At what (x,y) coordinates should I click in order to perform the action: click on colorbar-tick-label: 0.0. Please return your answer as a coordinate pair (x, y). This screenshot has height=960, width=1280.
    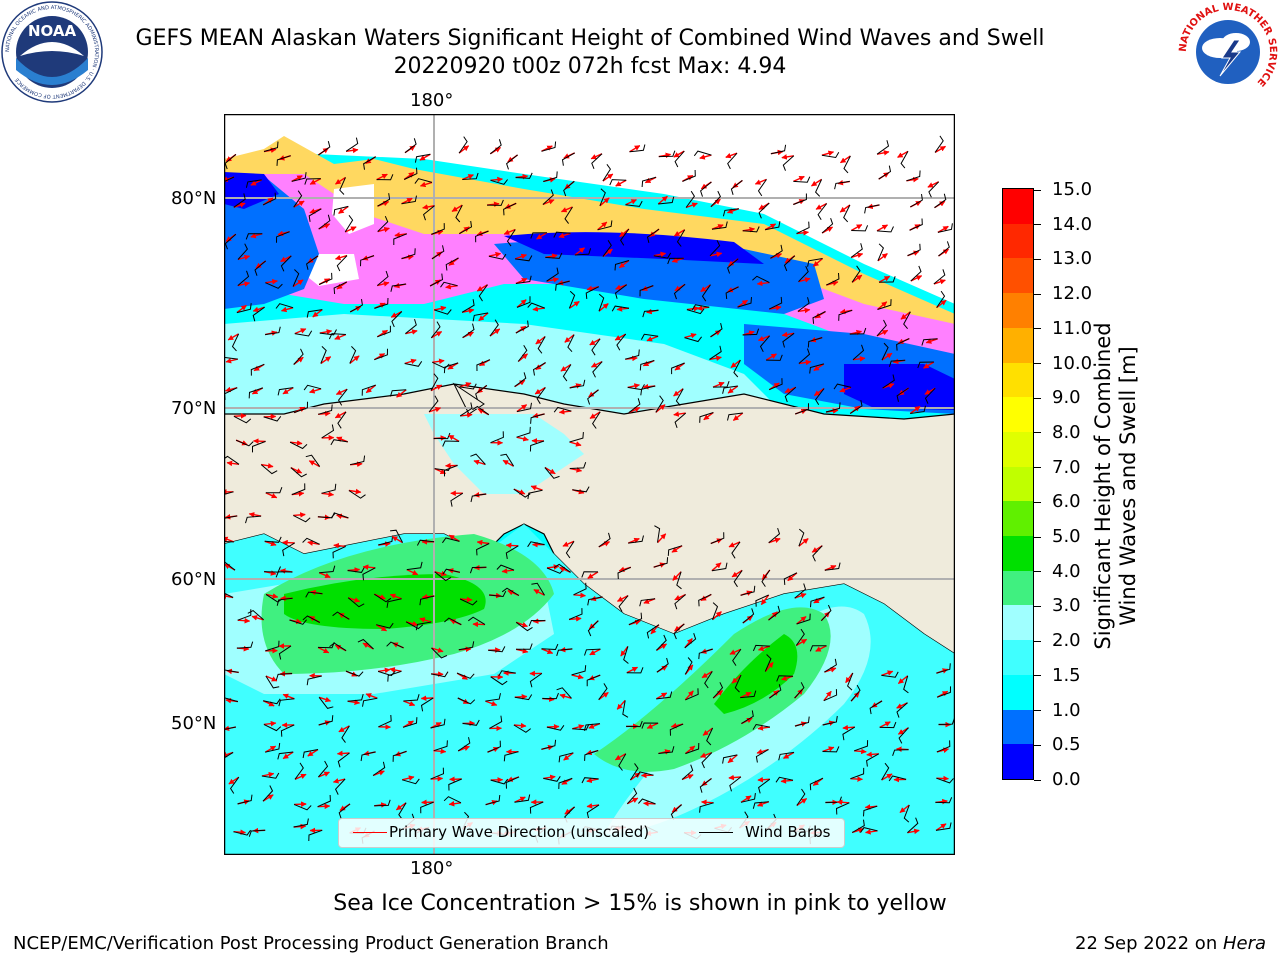
    Looking at the image, I should click on (1066, 779).